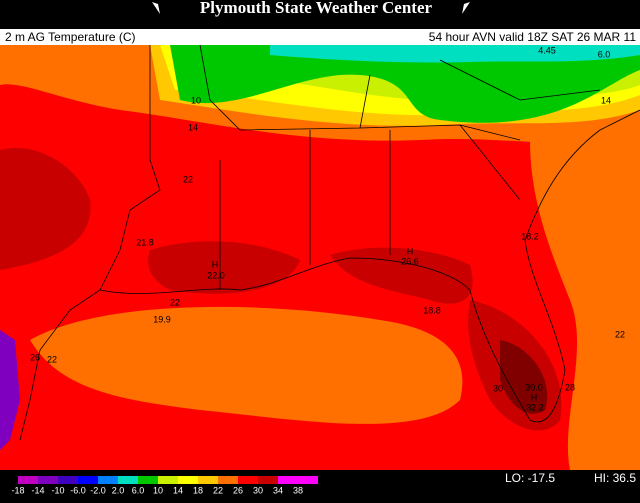 This screenshot has width=640, height=503. I want to click on legend-tick-label: -14, so click(37, 490).